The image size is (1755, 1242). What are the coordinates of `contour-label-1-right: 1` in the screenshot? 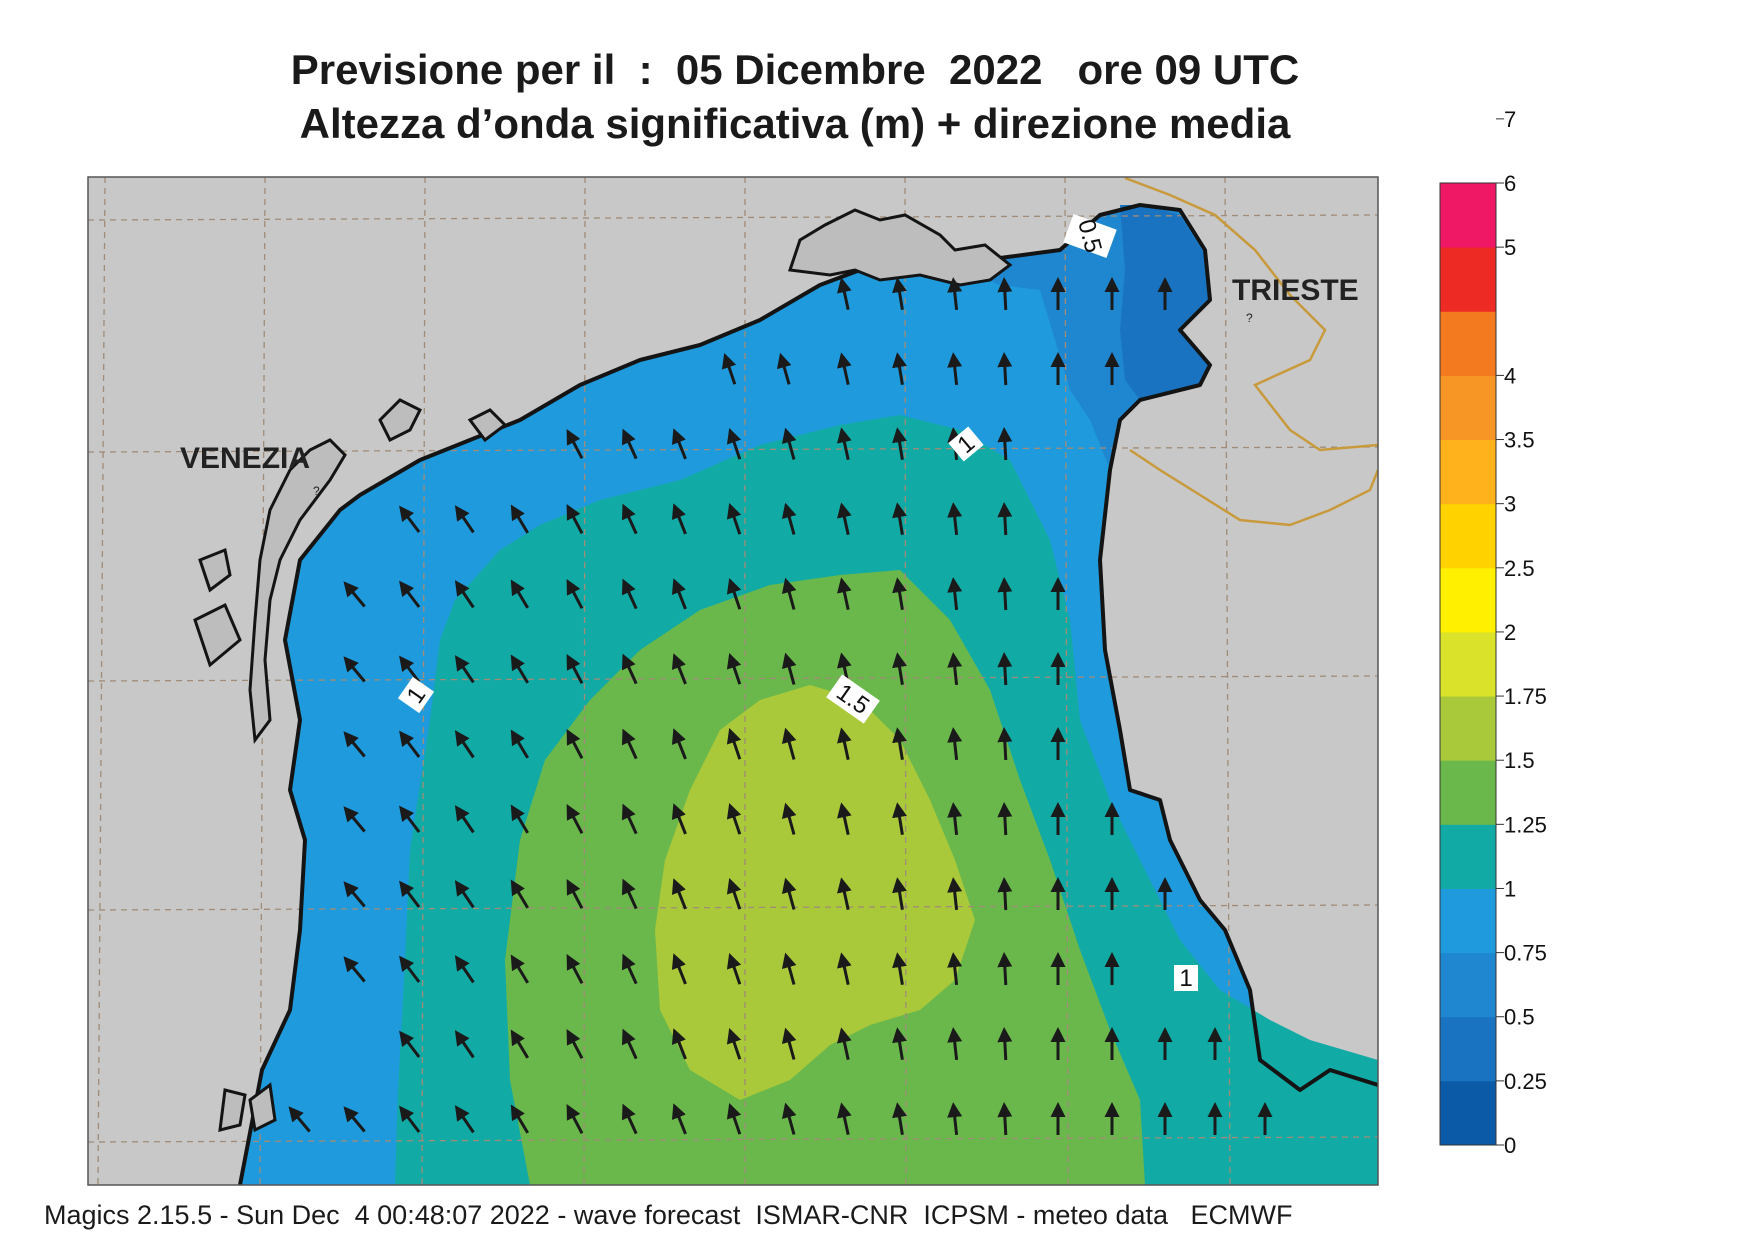 It's located at (1186, 978).